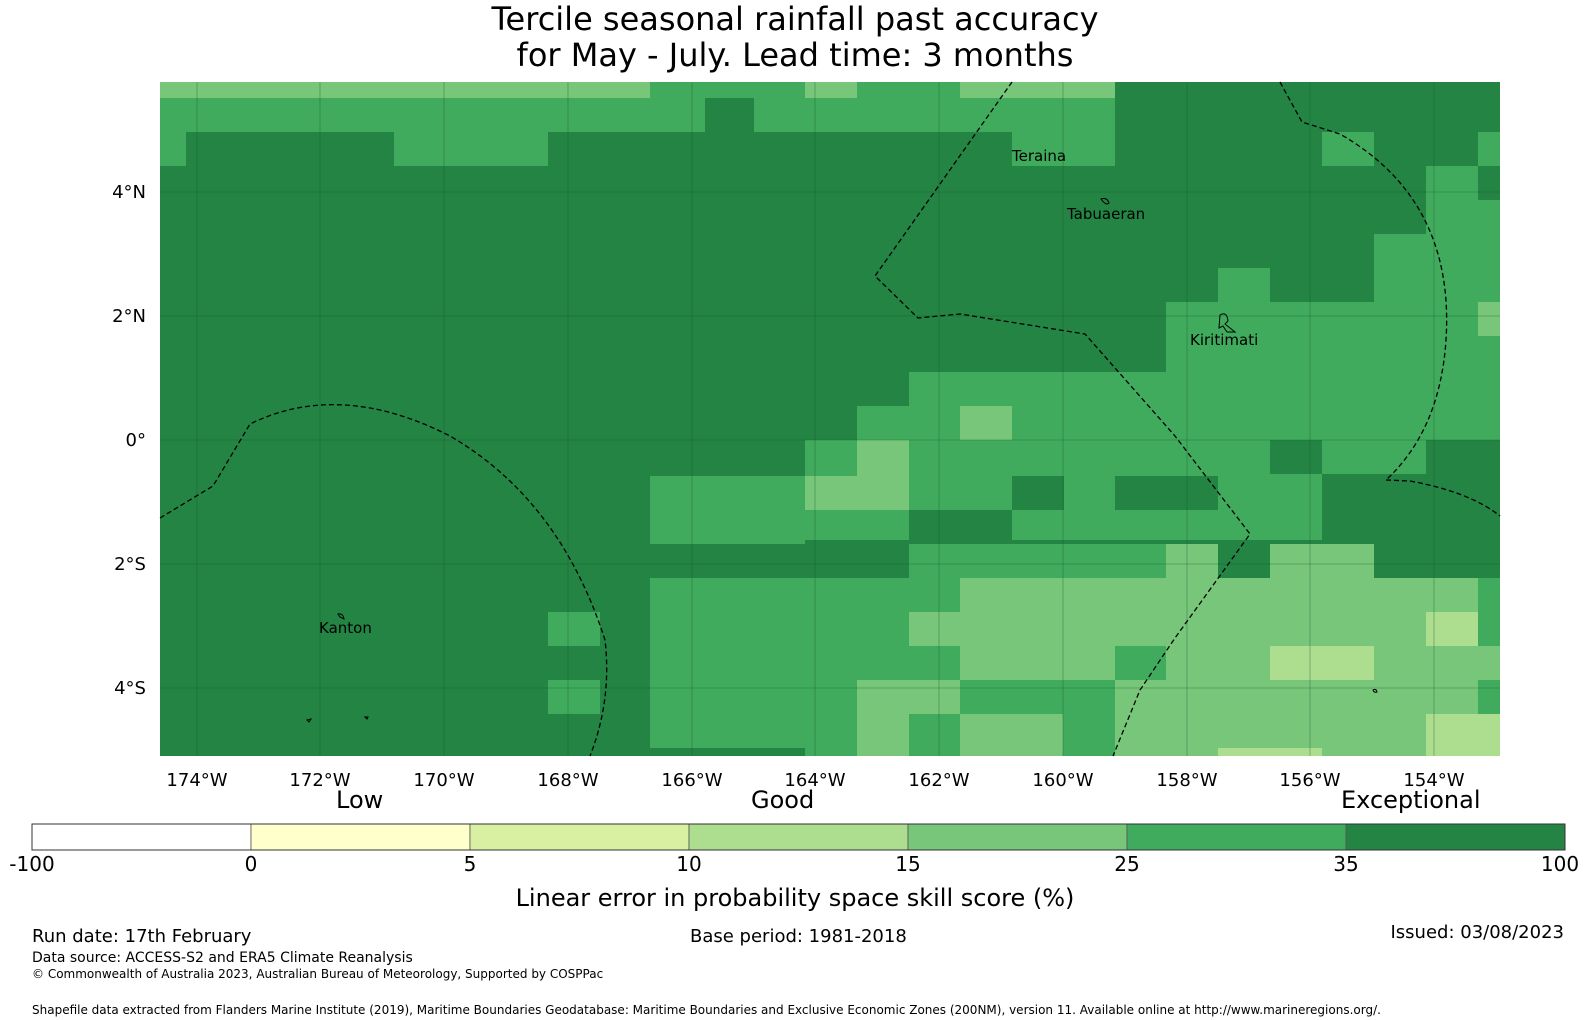 This screenshot has height=1020, width=1590. Describe the element at coordinates (1127, 864) in the screenshot. I see `colorbar-tick: 25` at that location.